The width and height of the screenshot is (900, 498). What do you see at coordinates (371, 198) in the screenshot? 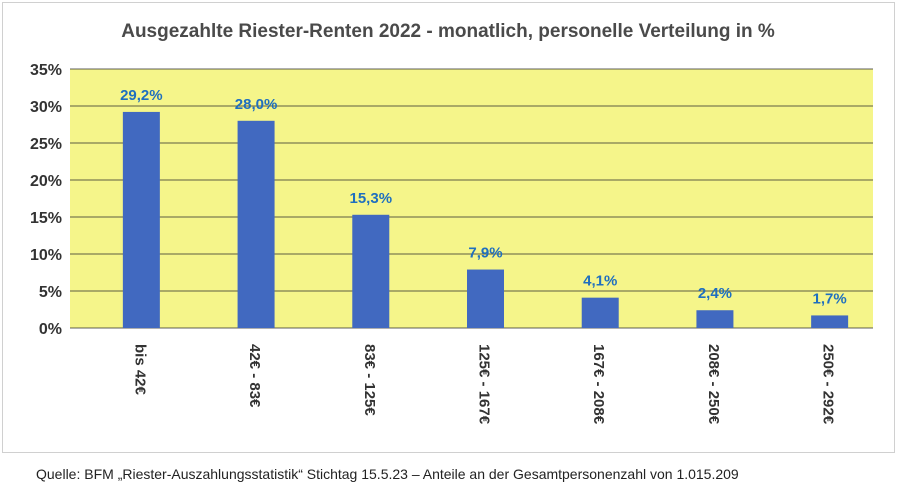
I see `data-label: 15,3%` at bounding box center [371, 198].